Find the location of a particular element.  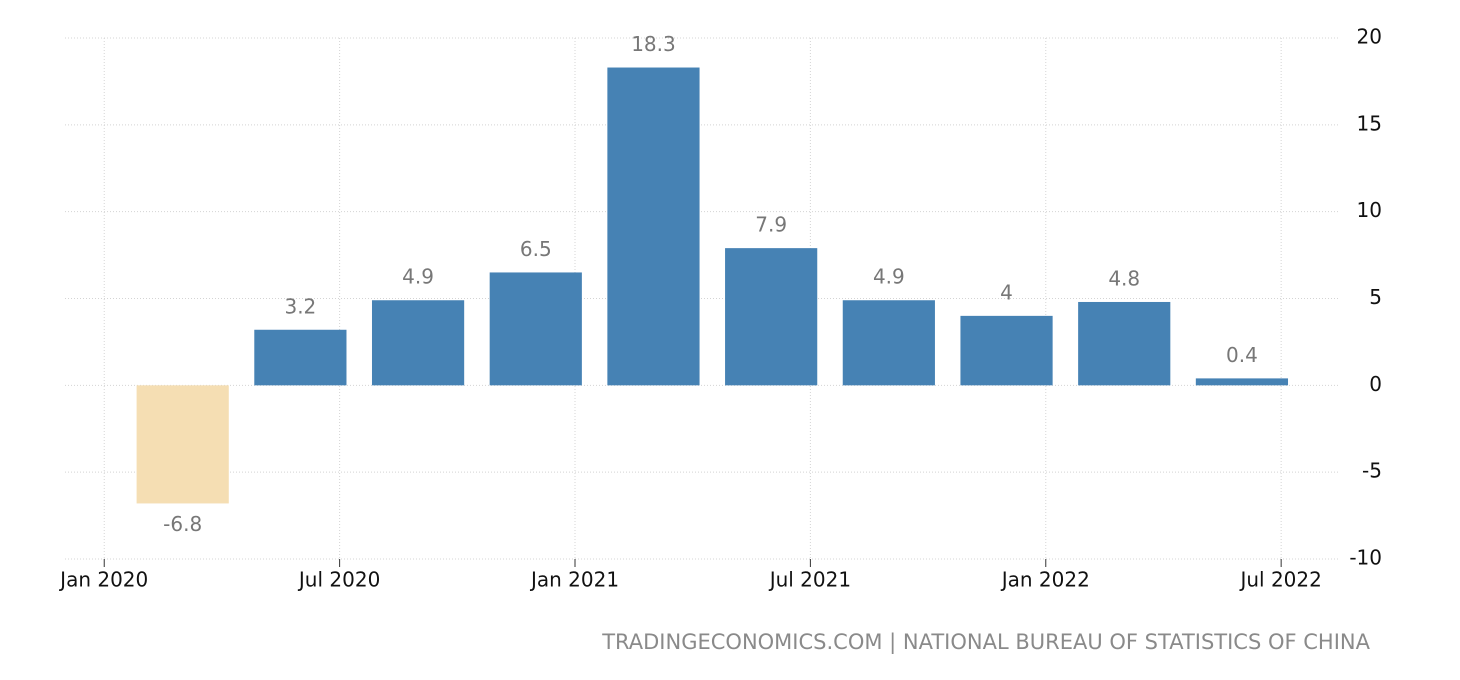

value-label: 4.8 is located at coordinates (1124, 278).